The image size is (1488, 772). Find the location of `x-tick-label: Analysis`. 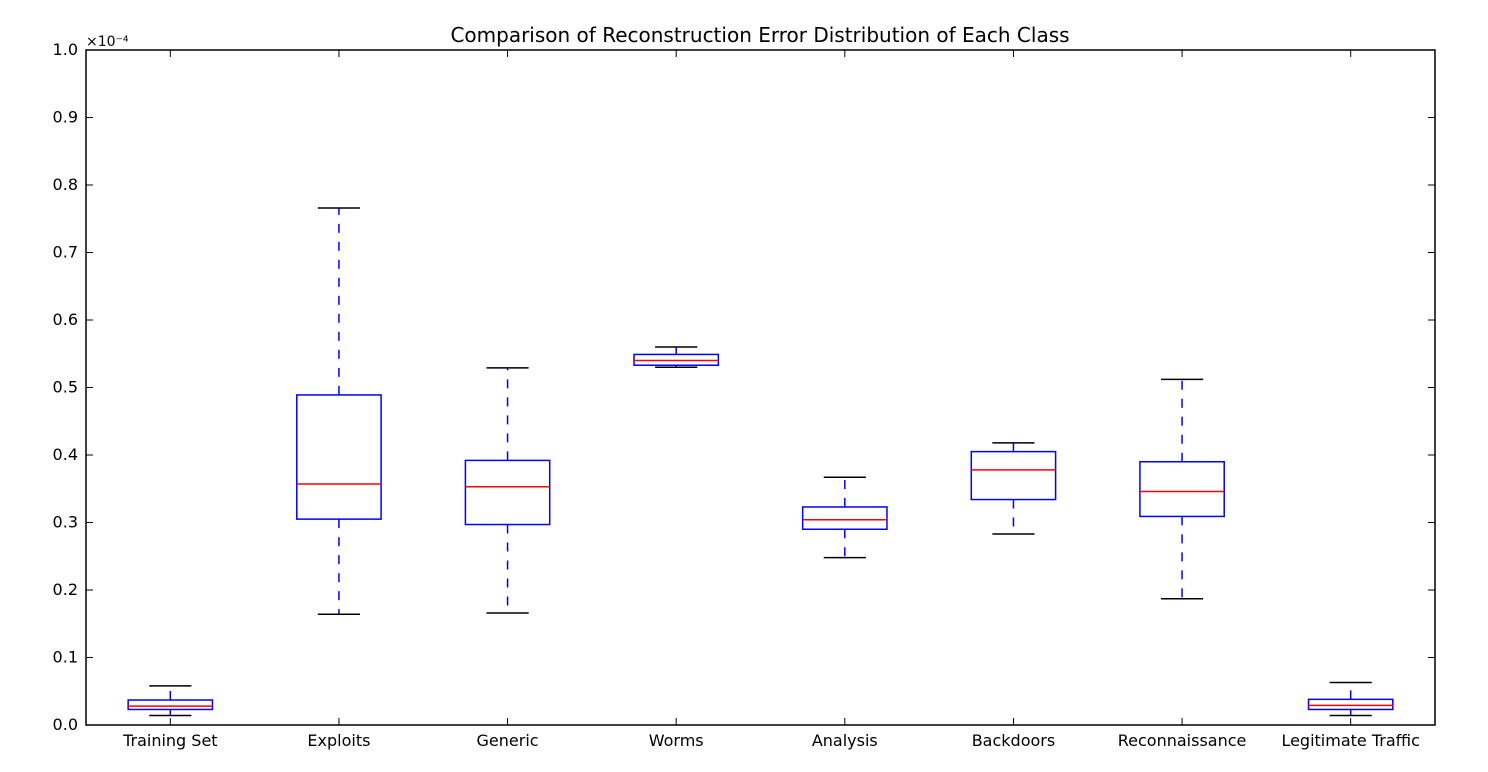

x-tick-label: Analysis is located at coordinates (845, 740).